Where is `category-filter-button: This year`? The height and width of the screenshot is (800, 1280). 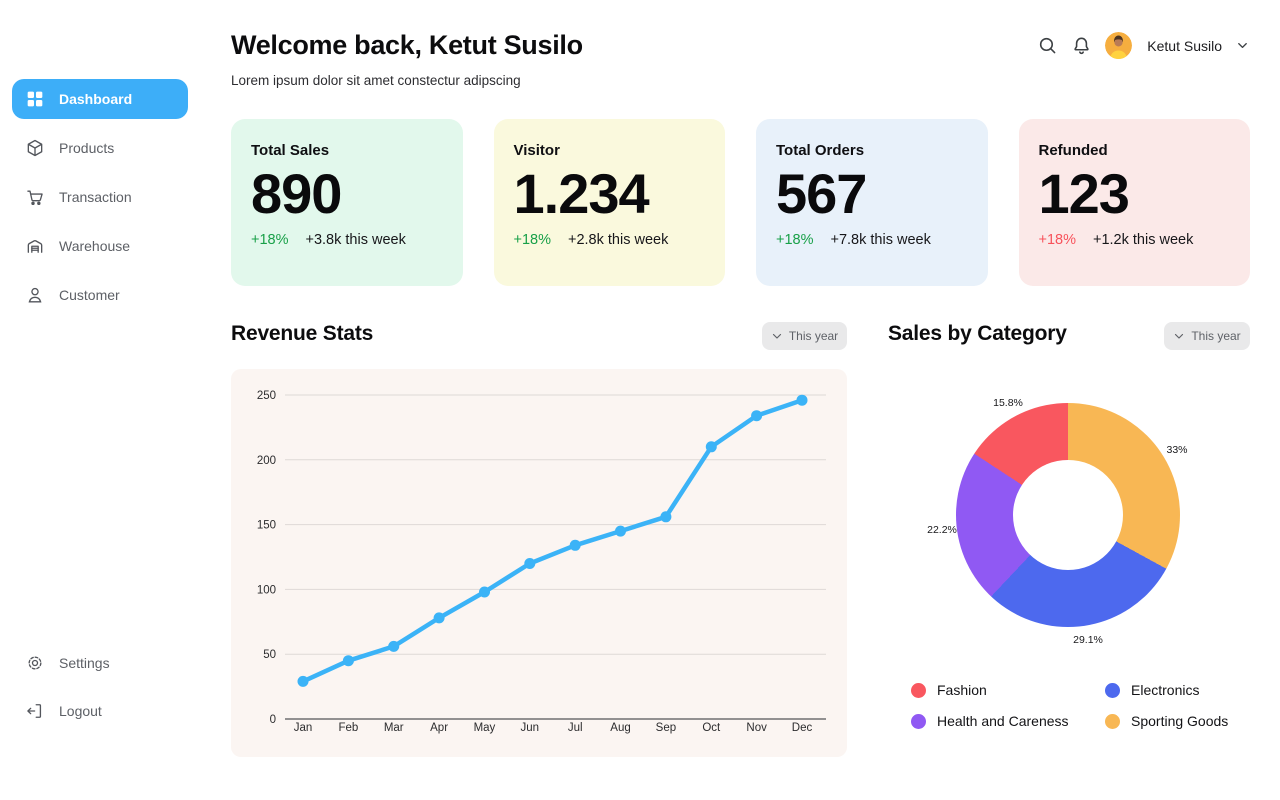
category-filter-button: This year is located at coordinates (1207, 336).